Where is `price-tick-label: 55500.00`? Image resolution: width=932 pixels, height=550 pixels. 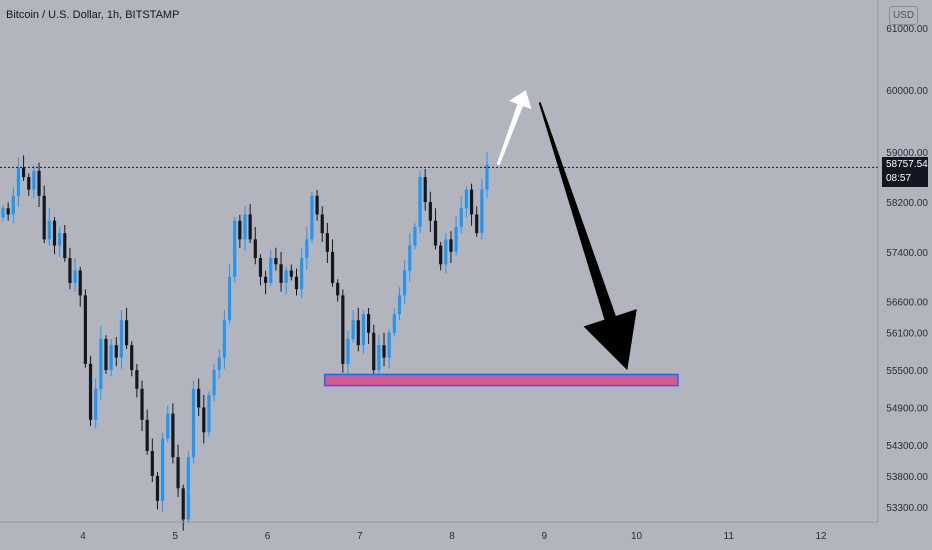
price-tick-label: 55500.00 is located at coordinates (907, 371).